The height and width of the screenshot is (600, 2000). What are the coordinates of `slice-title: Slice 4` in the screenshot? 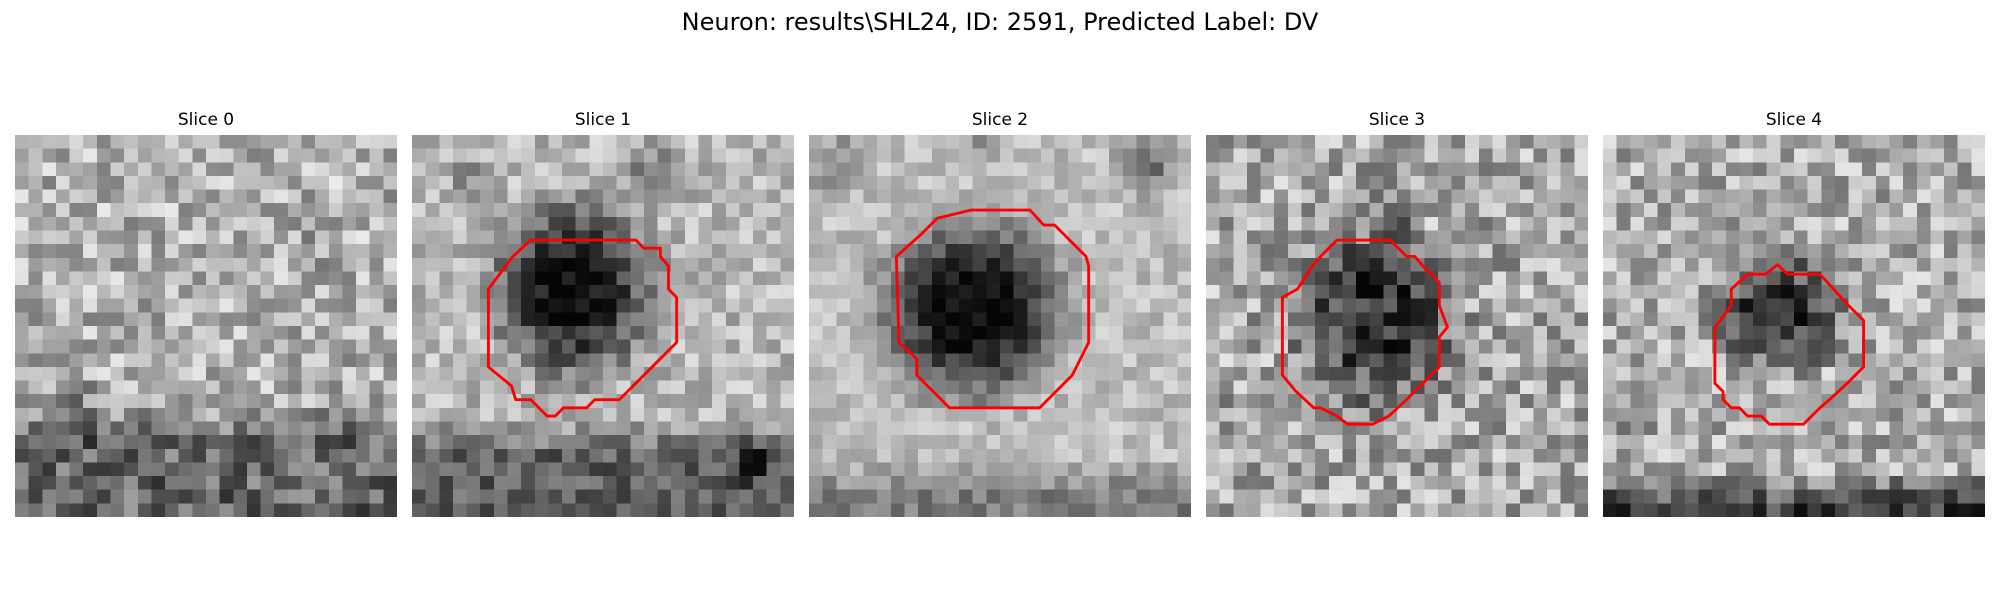 It's located at (1794, 120).